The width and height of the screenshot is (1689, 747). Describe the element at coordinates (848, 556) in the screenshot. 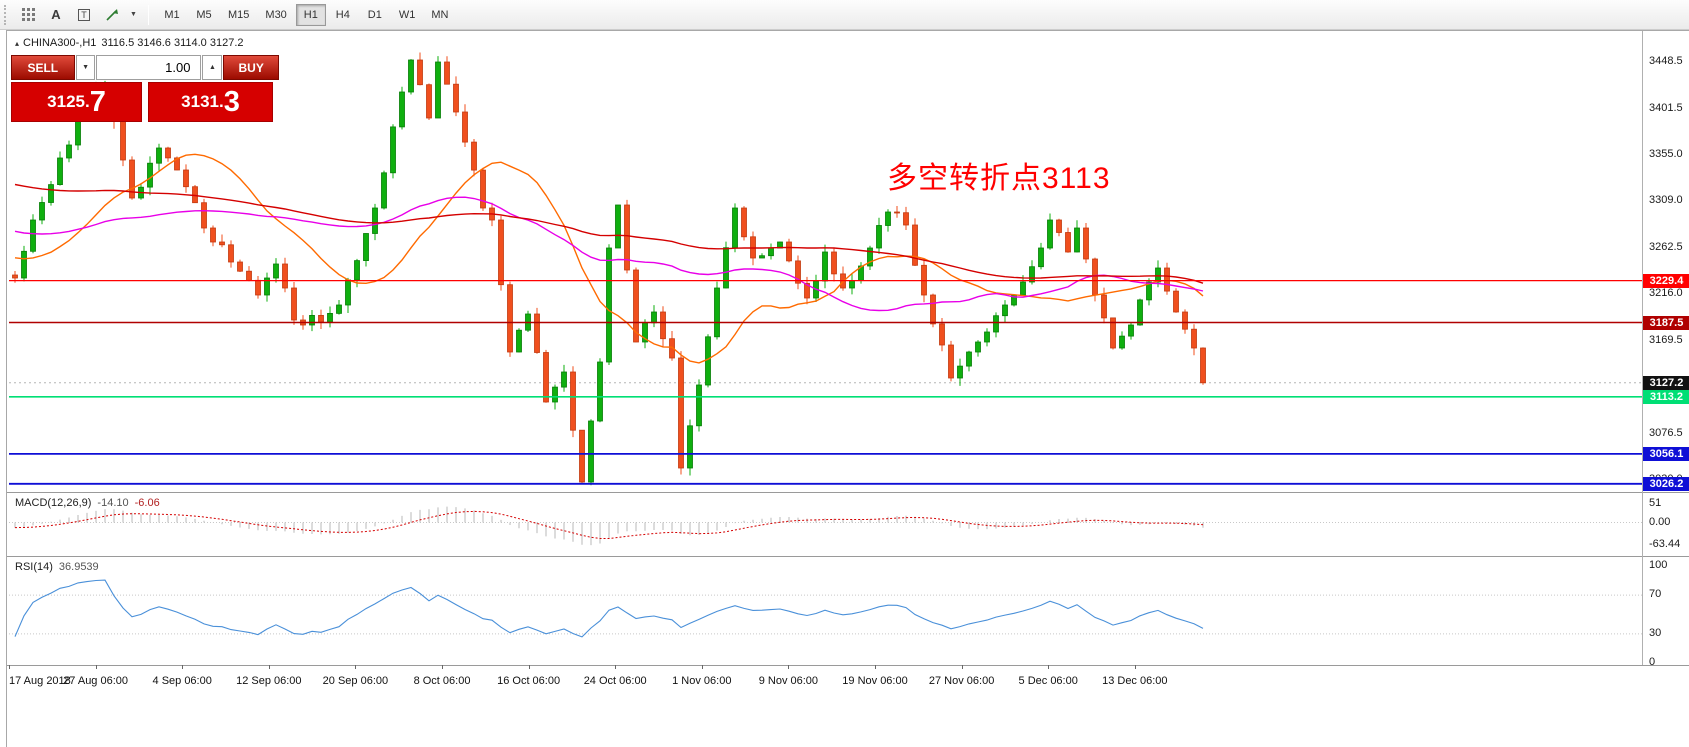

I see `rsi-panel-splitter` at that location.